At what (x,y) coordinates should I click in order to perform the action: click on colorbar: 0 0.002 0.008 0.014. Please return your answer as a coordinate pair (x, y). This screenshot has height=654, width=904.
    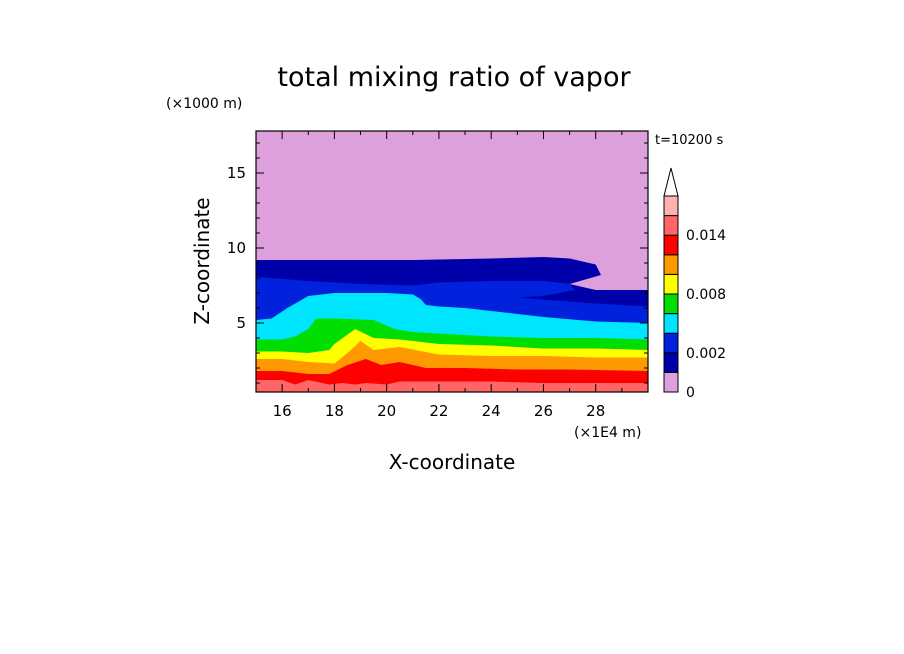
    Looking at the image, I should click on (694, 284).